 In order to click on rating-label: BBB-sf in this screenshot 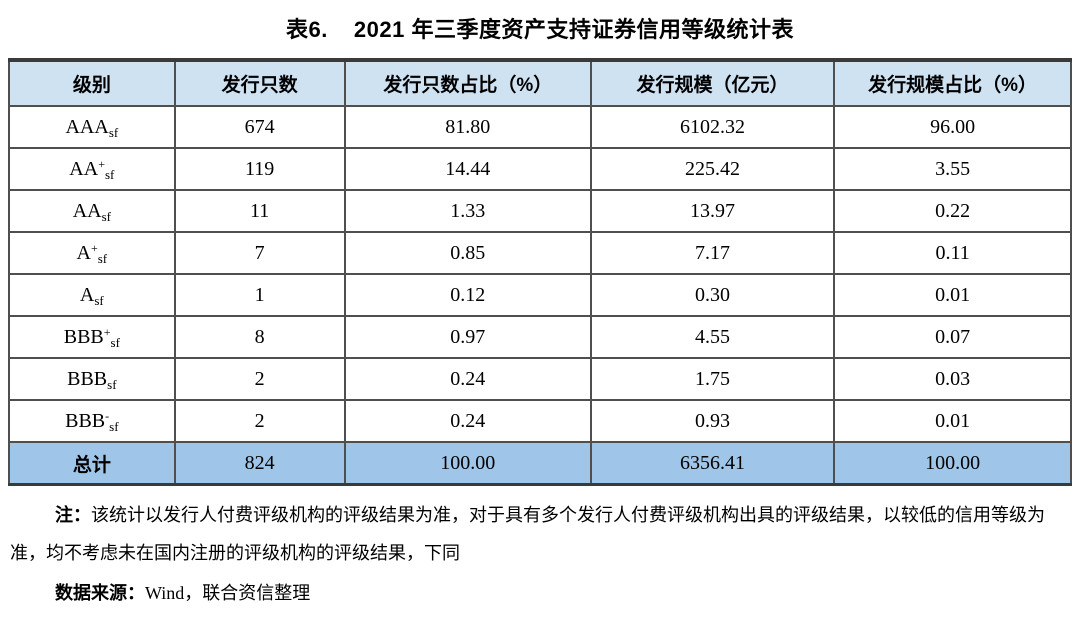, I will do `click(92, 421)`.